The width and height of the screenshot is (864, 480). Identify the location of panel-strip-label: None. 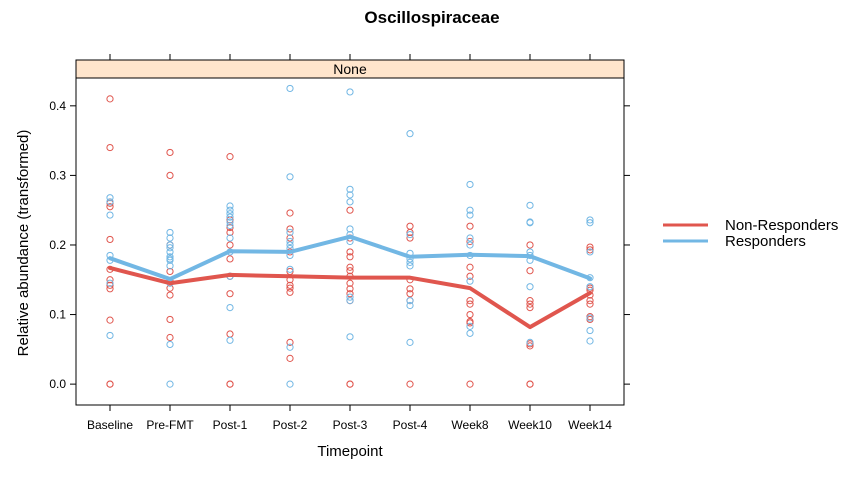
(350, 69).